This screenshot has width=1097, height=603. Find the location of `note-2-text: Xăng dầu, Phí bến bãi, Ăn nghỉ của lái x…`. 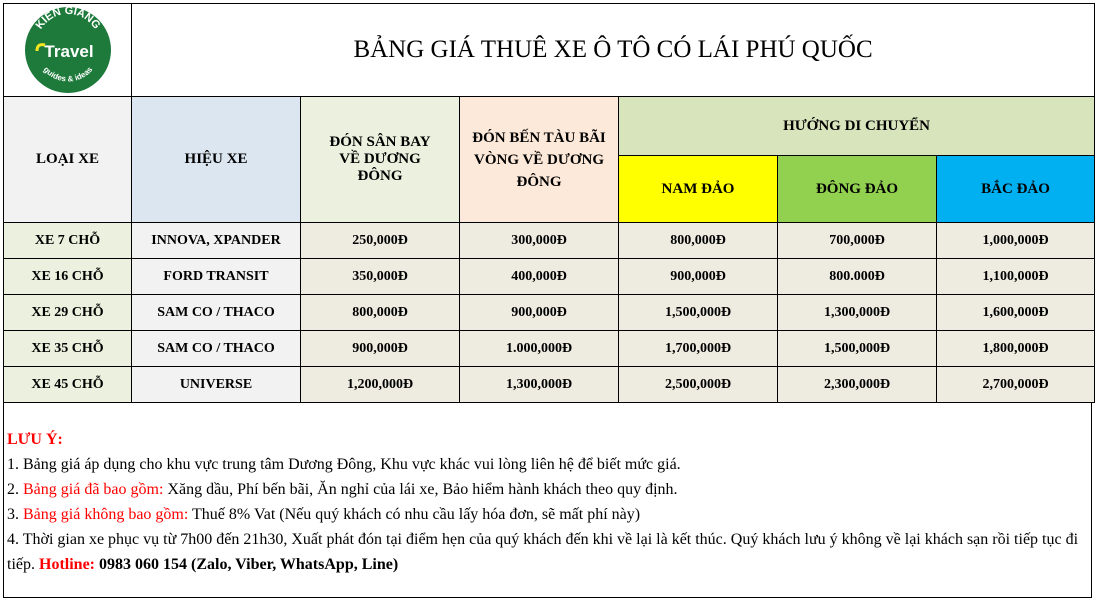

note-2-text: Xăng dầu, Phí bến bãi, Ăn nghỉ của lái x… is located at coordinates (420, 489).